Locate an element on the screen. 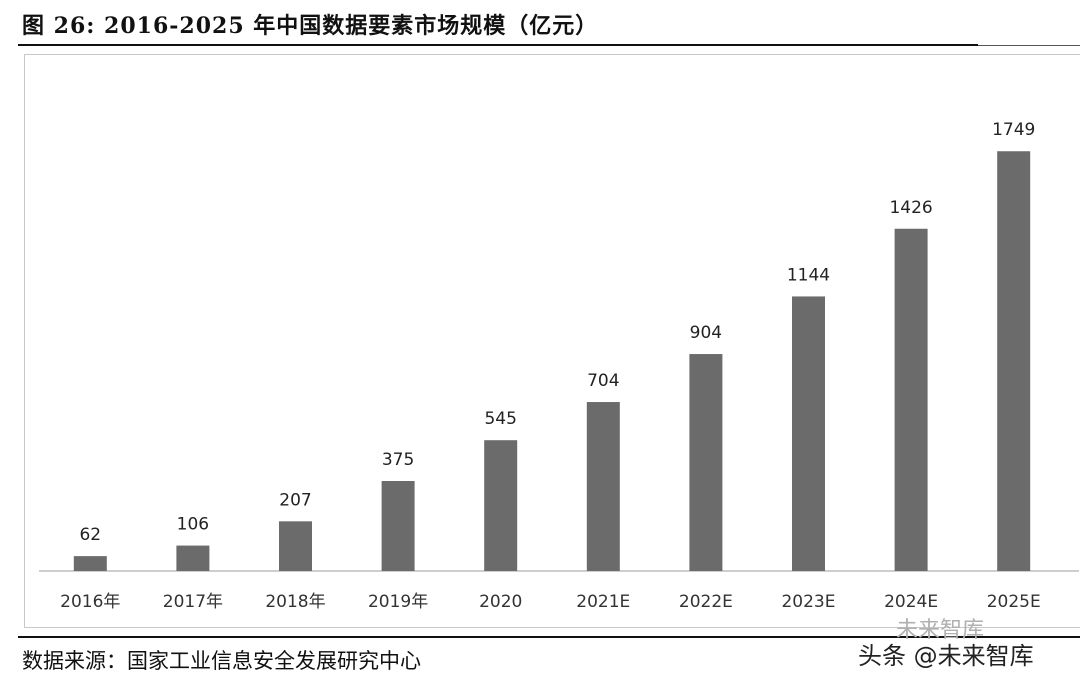  data-label-5: 704 is located at coordinates (603, 381).